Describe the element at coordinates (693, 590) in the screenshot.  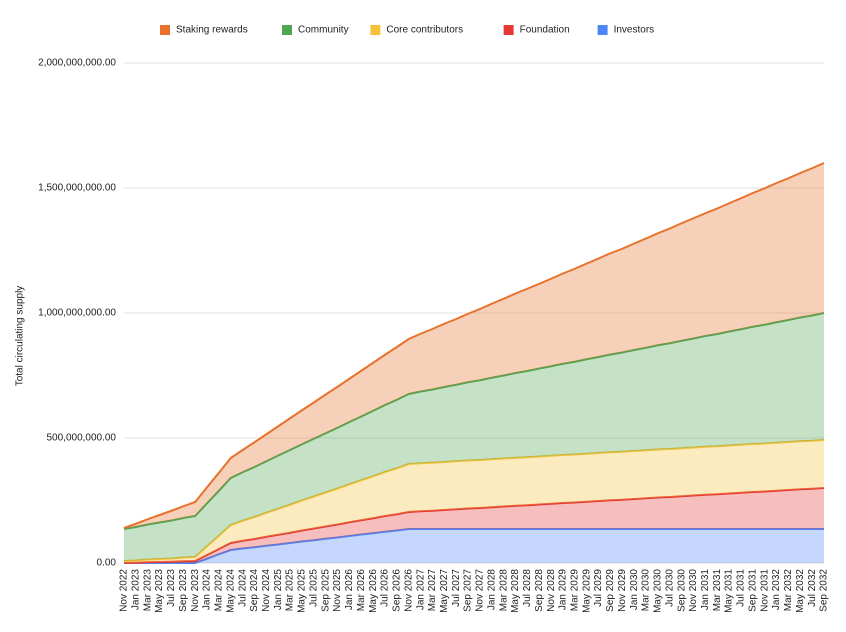
I see `x-tick-label: Nov 2030` at that location.